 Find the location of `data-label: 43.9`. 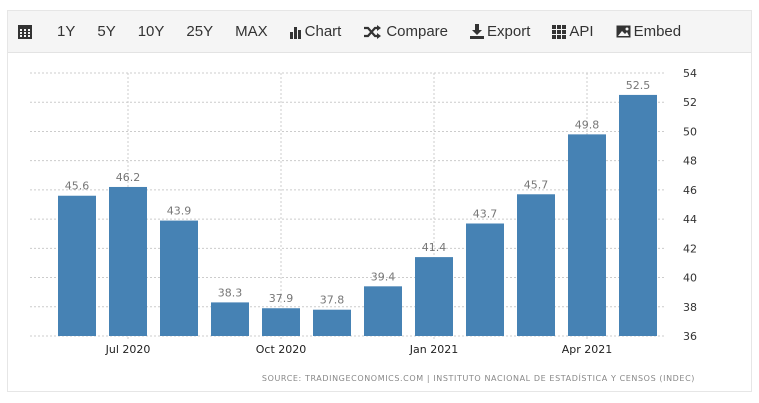

data-label: 43.9 is located at coordinates (179, 211).